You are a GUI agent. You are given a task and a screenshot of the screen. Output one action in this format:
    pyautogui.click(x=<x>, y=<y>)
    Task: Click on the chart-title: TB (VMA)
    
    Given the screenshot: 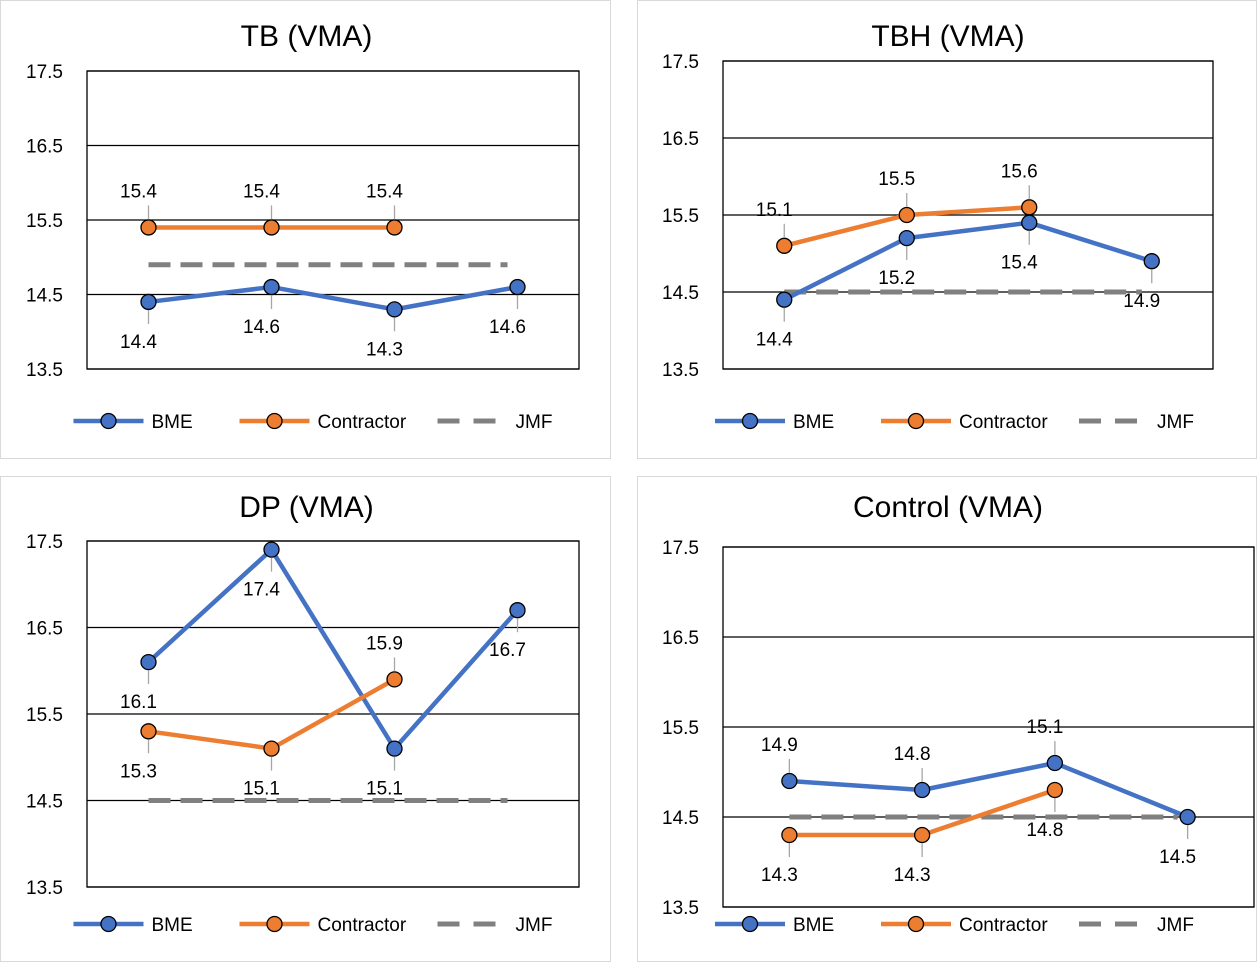 What is the action you would take?
    pyautogui.click(x=307, y=36)
    